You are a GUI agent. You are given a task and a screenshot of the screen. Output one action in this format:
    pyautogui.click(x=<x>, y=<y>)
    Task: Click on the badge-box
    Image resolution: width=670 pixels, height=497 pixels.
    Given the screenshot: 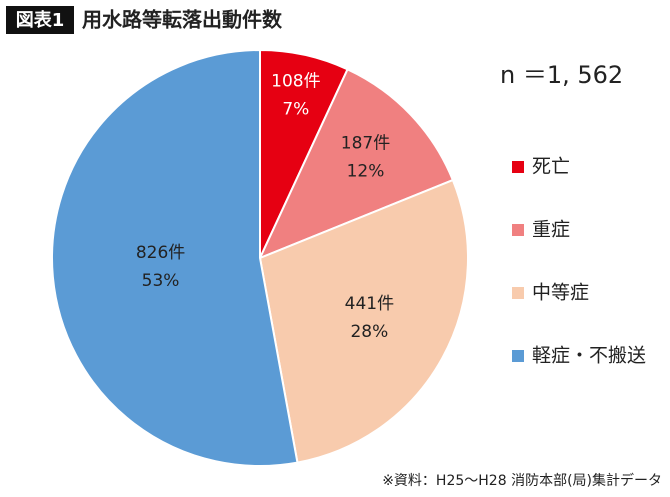 What is the action you would take?
    pyautogui.click(x=40, y=20)
    